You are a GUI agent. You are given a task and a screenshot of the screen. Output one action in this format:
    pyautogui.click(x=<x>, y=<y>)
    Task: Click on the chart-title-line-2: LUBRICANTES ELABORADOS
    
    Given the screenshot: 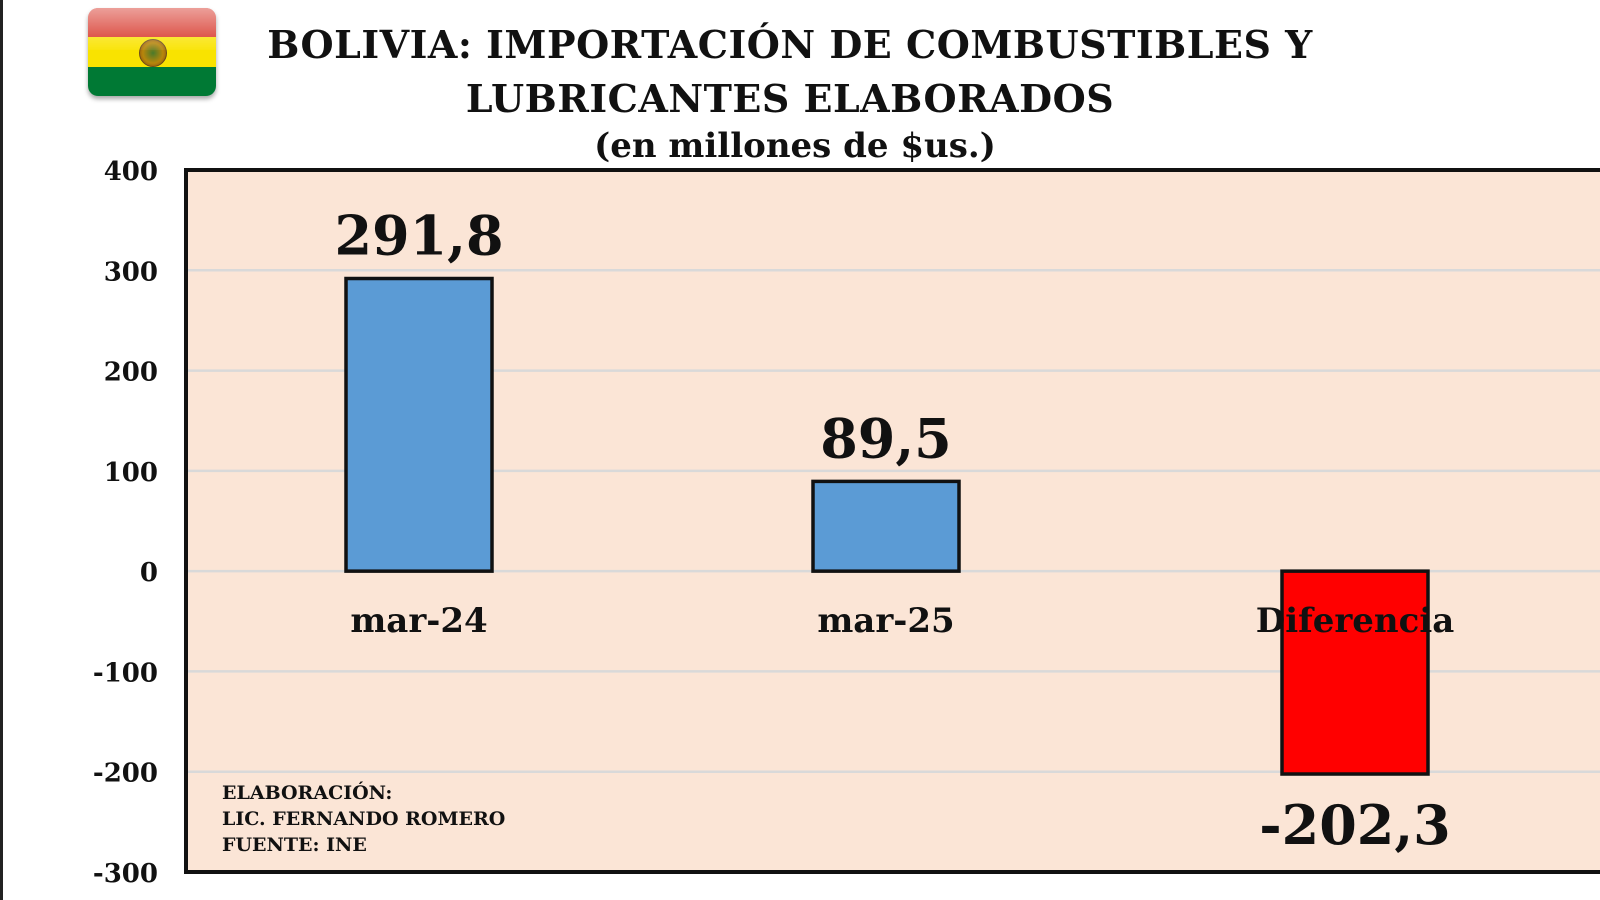 What is the action you would take?
    pyautogui.click(x=790, y=98)
    